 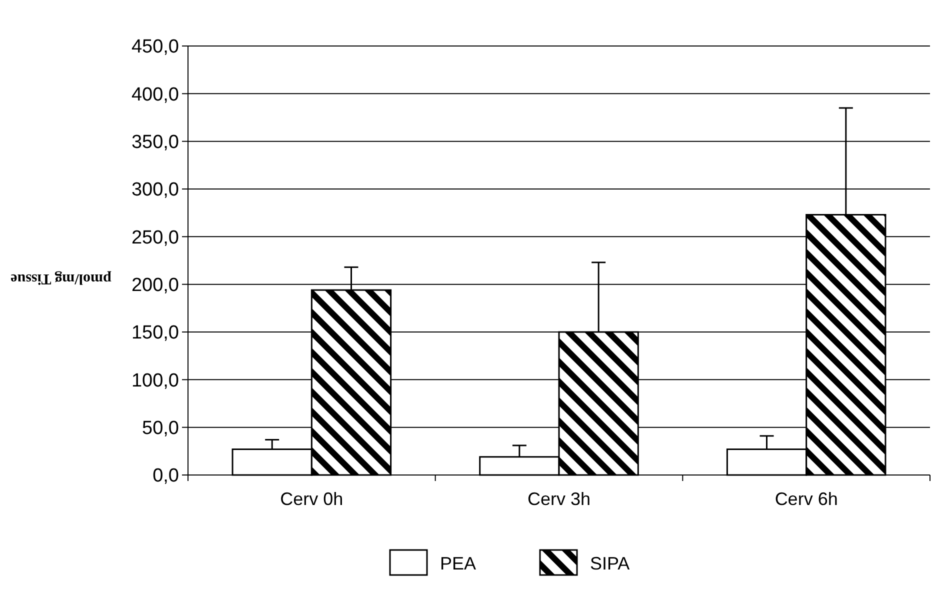 I want to click on y-tick-label: 450,0, so click(x=155, y=47).